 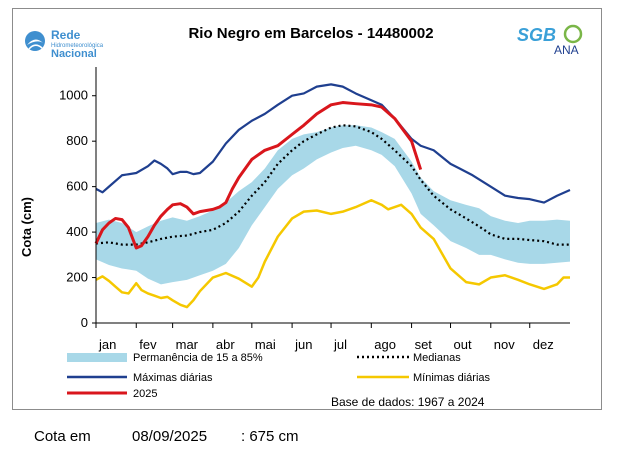 What do you see at coordinates (543, 344) in the screenshot?
I see `x-tick-label-dez: dez` at bounding box center [543, 344].